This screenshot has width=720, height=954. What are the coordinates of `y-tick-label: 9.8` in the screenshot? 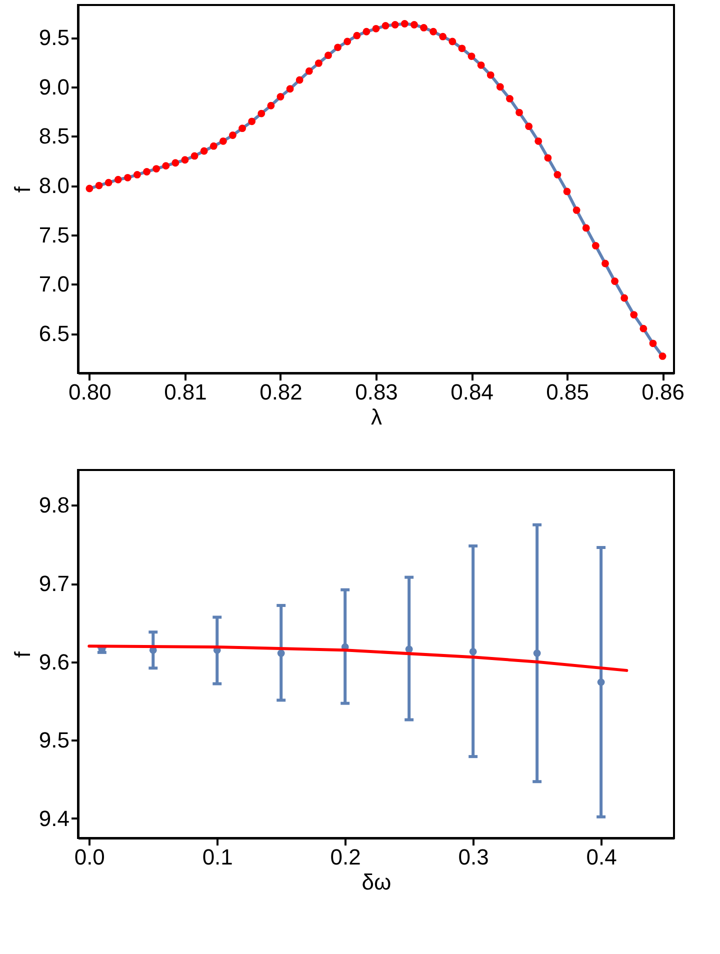 It's located at (54, 505).